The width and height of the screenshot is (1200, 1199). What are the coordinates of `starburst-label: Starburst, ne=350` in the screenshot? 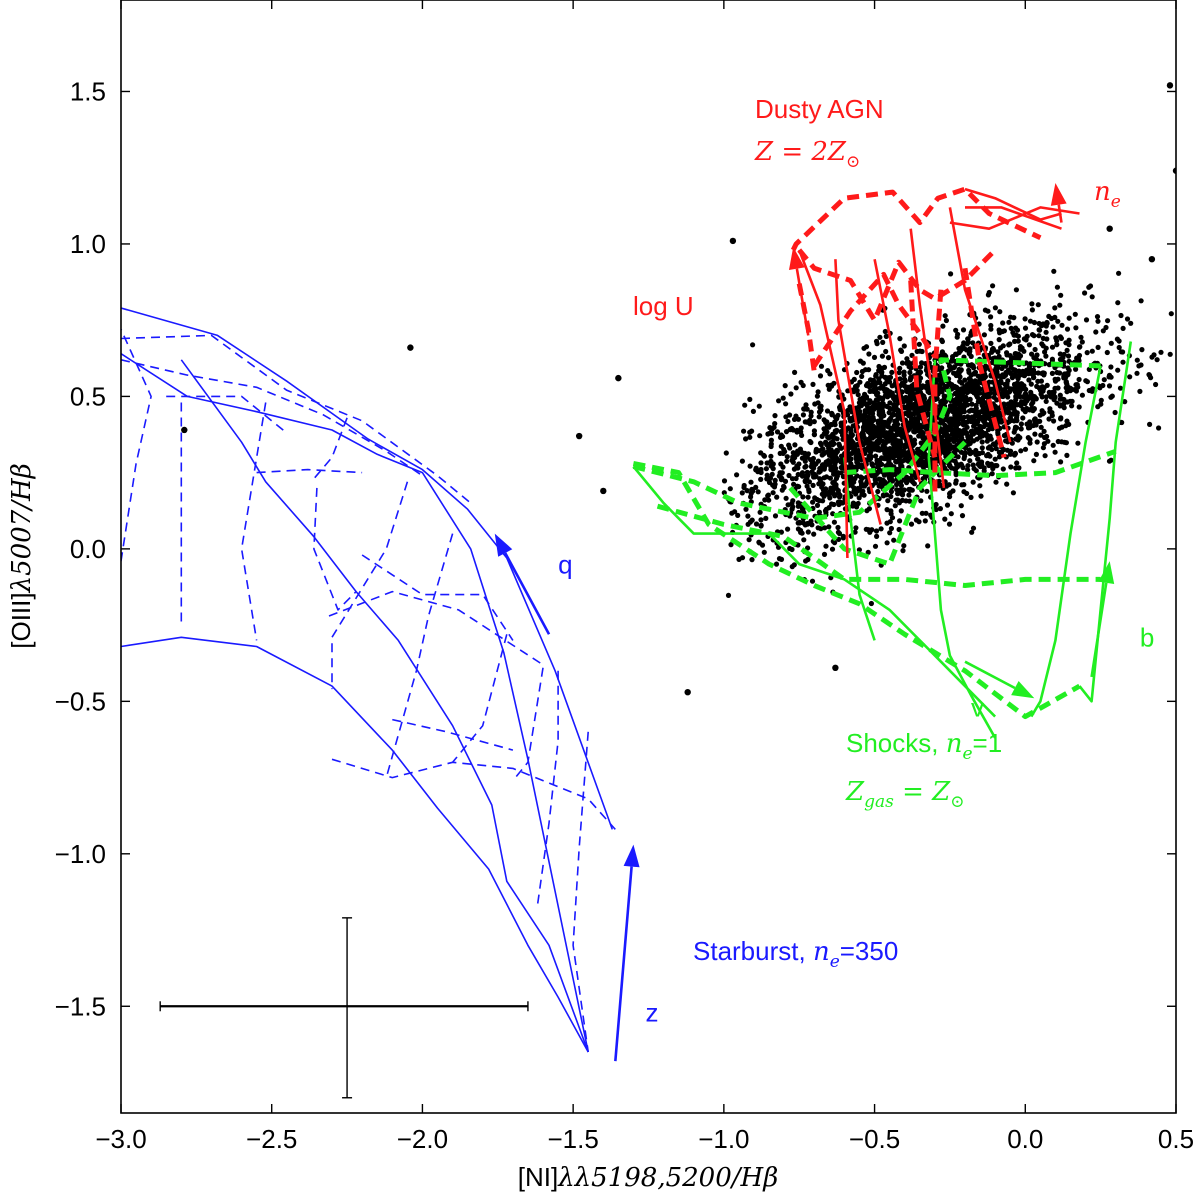 It's located at (795, 954).